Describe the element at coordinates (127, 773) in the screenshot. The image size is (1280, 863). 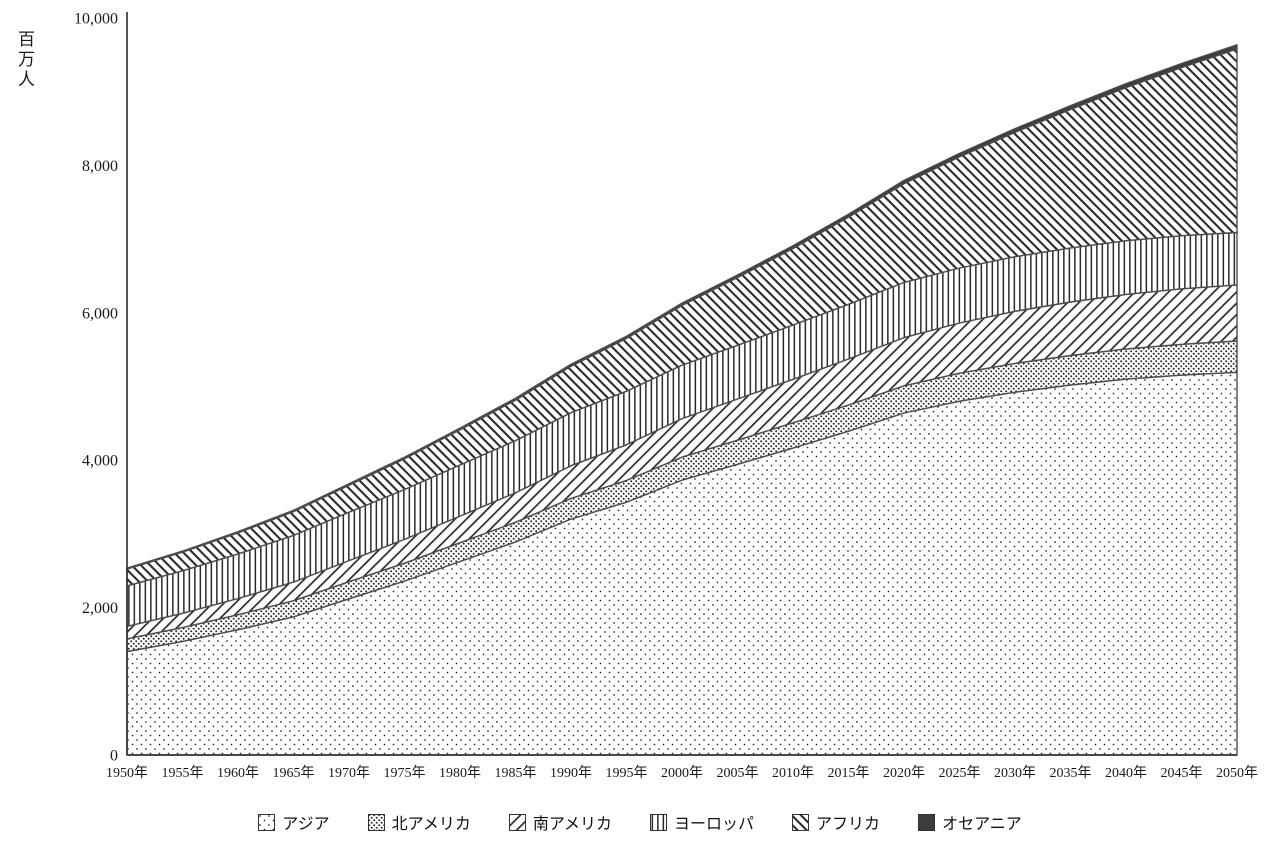
I see `x-tick-label: 1950年` at that location.